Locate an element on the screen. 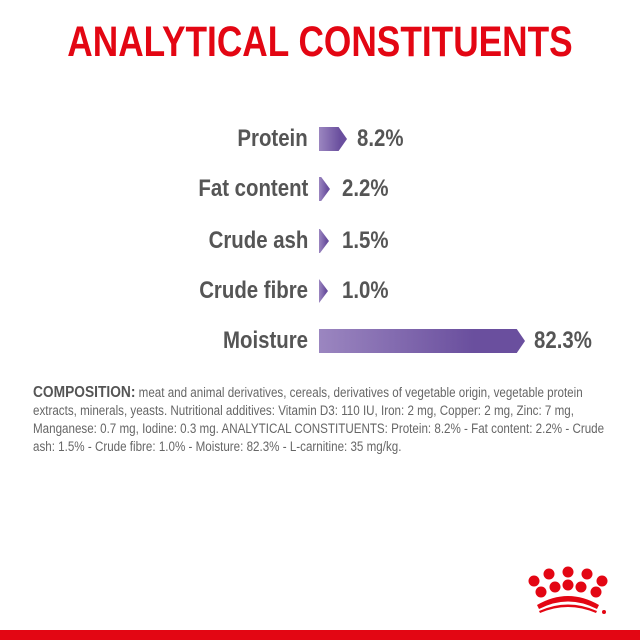 The height and width of the screenshot is (640, 640). row-label: Protein is located at coordinates (272, 138).